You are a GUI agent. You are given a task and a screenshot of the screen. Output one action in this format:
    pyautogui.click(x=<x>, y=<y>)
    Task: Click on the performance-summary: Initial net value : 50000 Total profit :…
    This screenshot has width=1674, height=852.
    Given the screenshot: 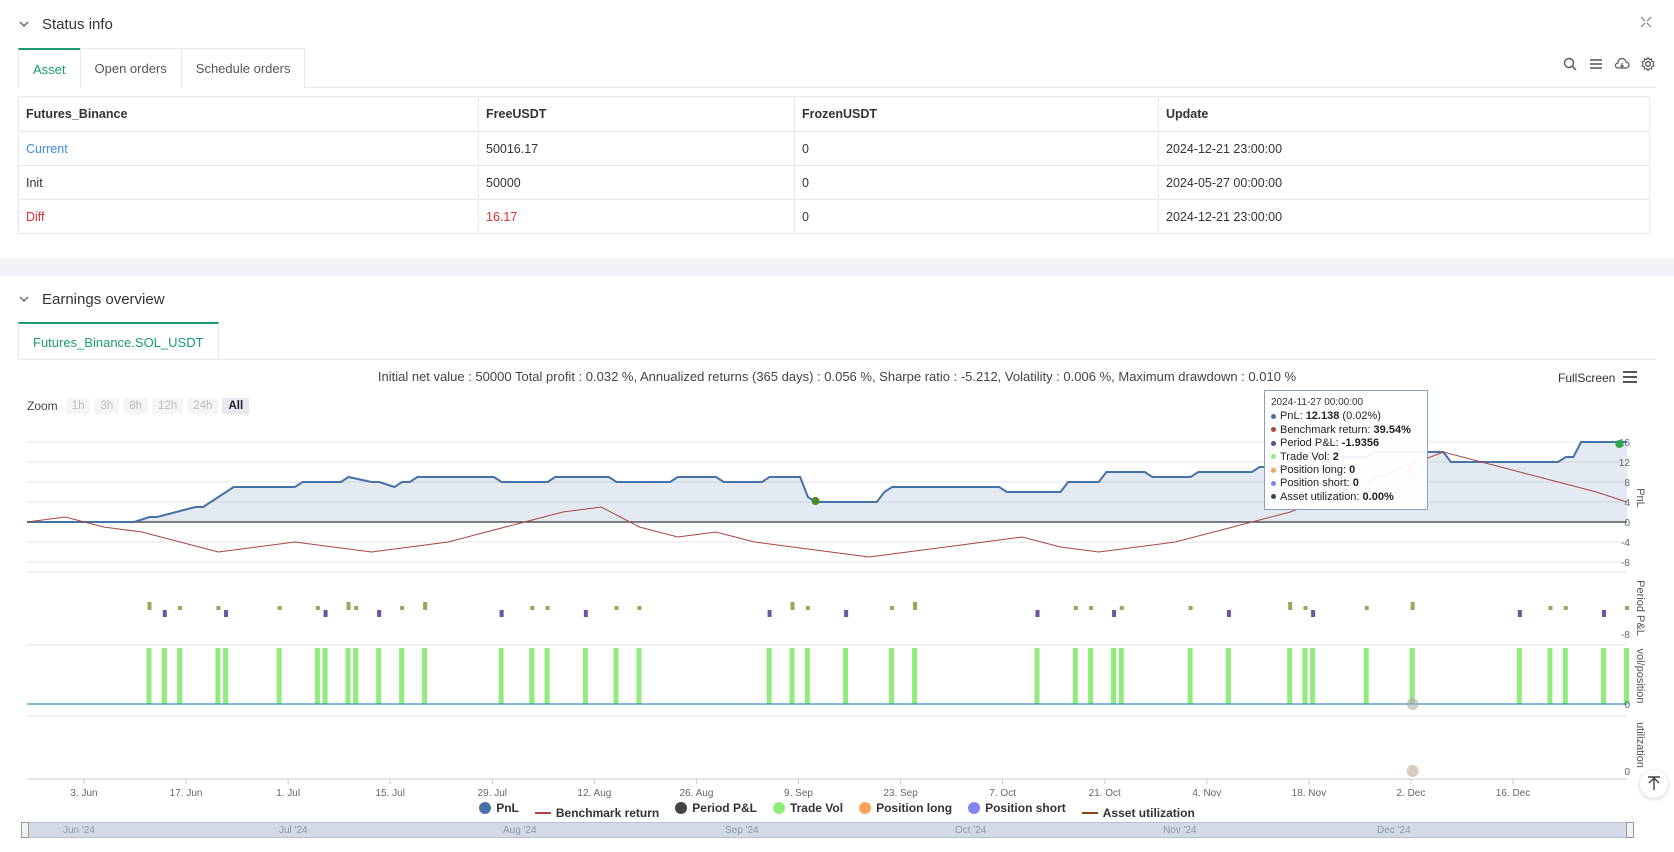 What is the action you would take?
    pyautogui.click(x=837, y=376)
    